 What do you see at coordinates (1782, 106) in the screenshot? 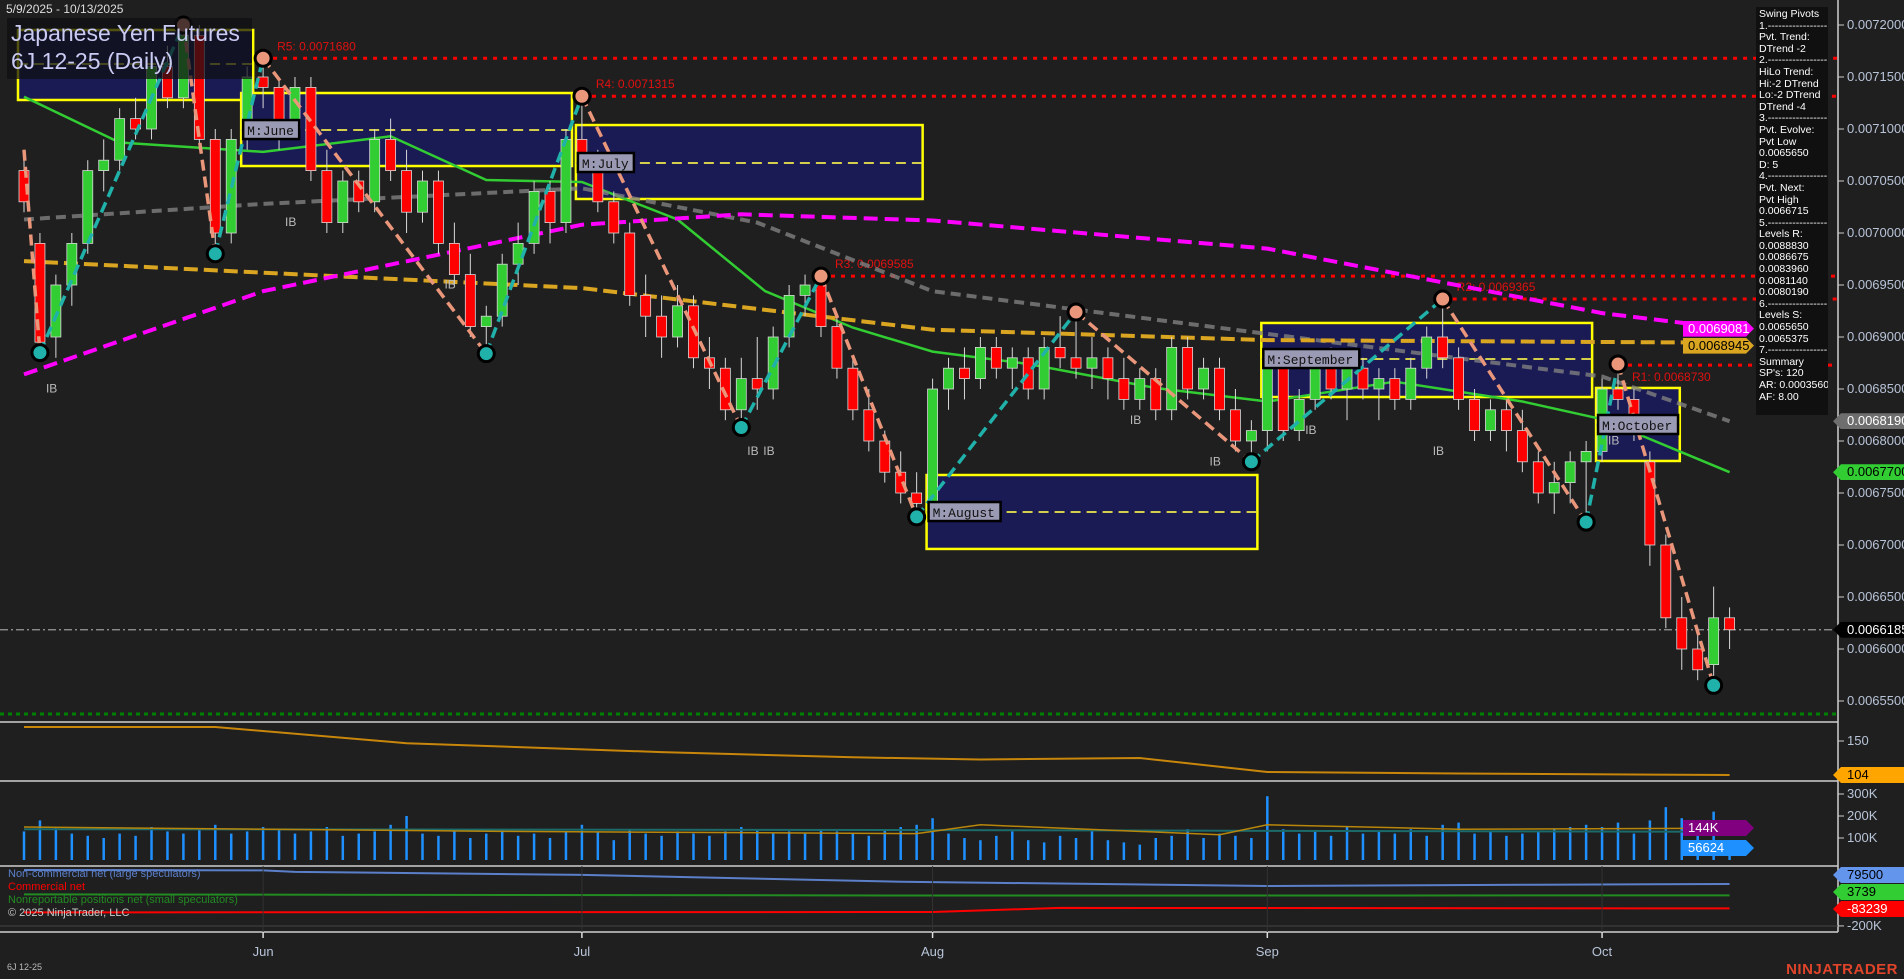
I see `info-line: DTrend -4` at bounding box center [1782, 106].